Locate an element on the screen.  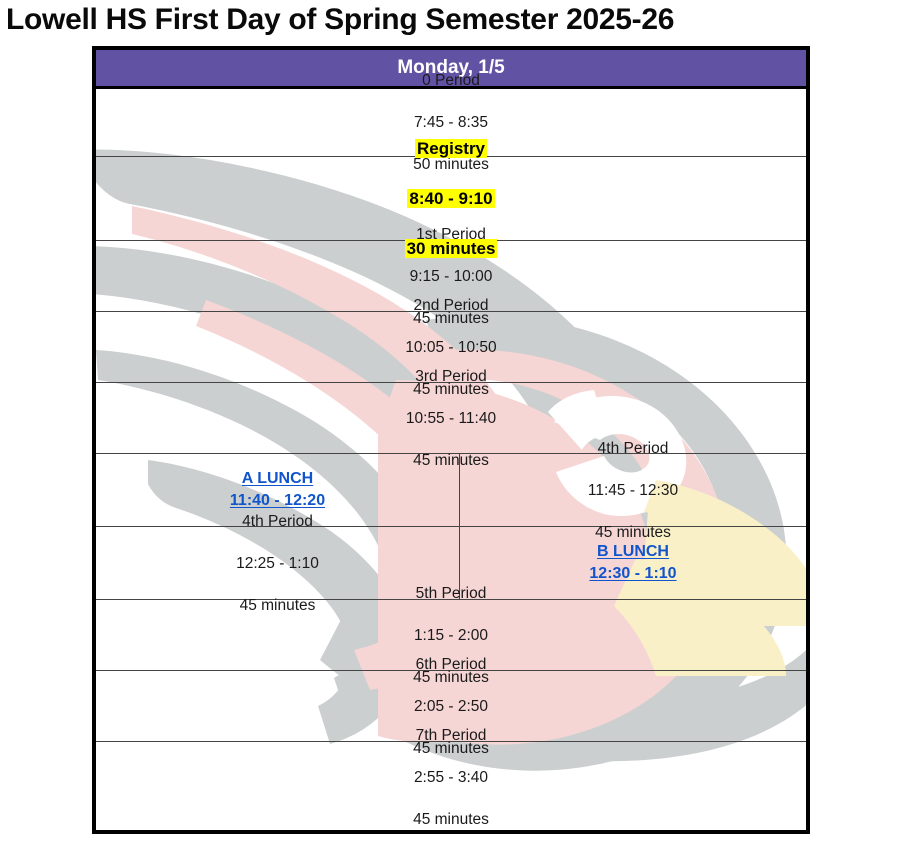
b-lunch-link: B LUNCH 12:30 - 1:10 is located at coordinates (632, 563).